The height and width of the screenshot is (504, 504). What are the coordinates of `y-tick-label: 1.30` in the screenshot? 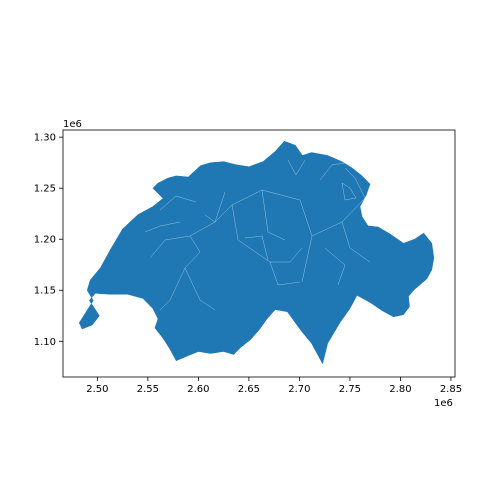 It's located at (45, 138).